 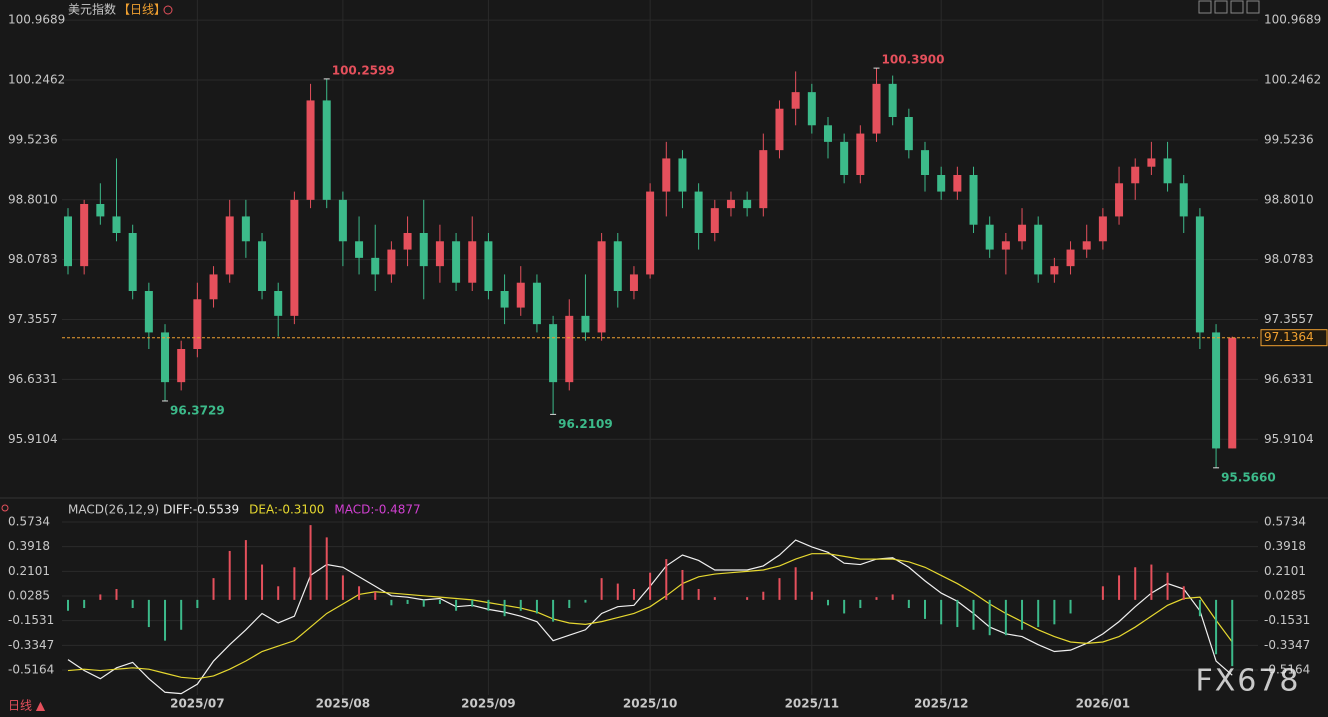 I want to click on y-tick-label-right: 0.5734, so click(x=1285, y=521).